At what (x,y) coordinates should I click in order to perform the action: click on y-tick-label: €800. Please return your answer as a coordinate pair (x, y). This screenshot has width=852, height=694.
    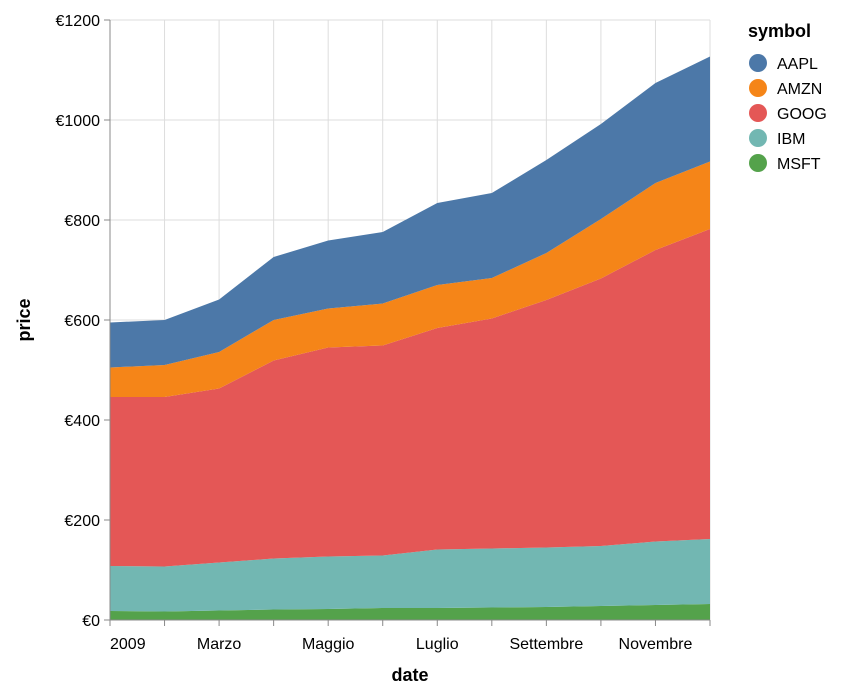
    Looking at the image, I should click on (82, 221).